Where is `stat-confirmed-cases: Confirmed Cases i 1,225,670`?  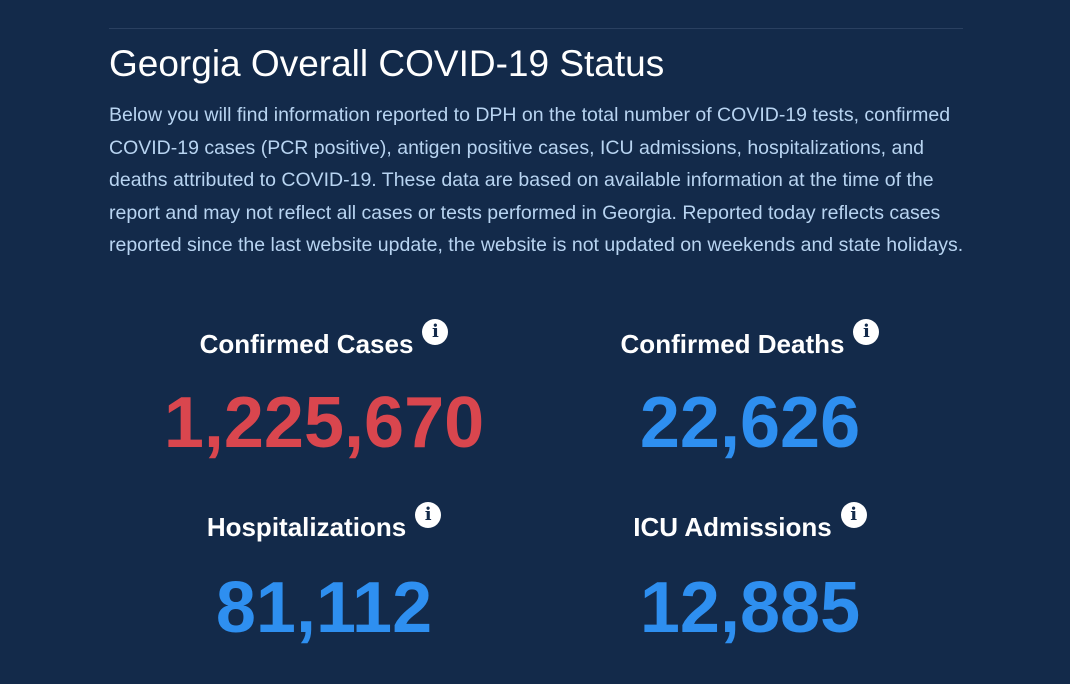
stat-confirmed-cases: Confirmed Cases i 1,225,670 is located at coordinates (324, 392).